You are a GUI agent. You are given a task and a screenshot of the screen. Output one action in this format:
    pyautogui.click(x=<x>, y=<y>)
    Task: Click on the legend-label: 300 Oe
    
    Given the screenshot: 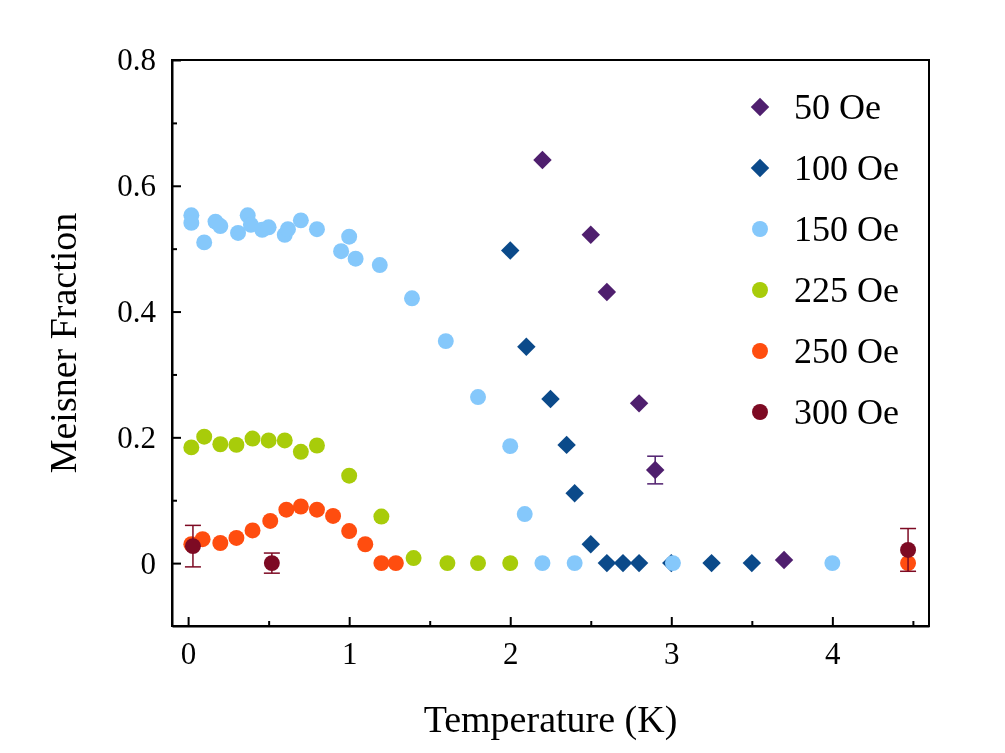 What is the action you would take?
    pyautogui.click(x=846, y=412)
    